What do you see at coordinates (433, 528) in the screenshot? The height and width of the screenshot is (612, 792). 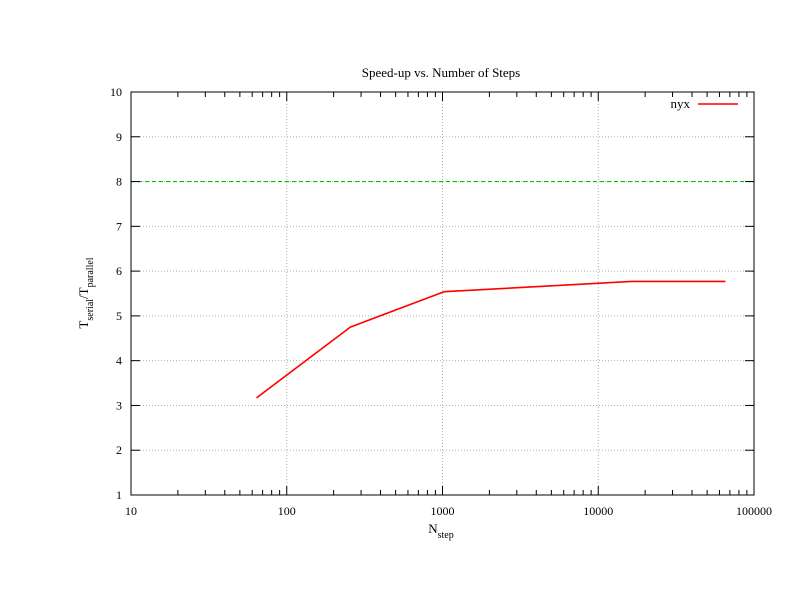 I see `x-axis-label-main: N` at bounding box center [433, 528].